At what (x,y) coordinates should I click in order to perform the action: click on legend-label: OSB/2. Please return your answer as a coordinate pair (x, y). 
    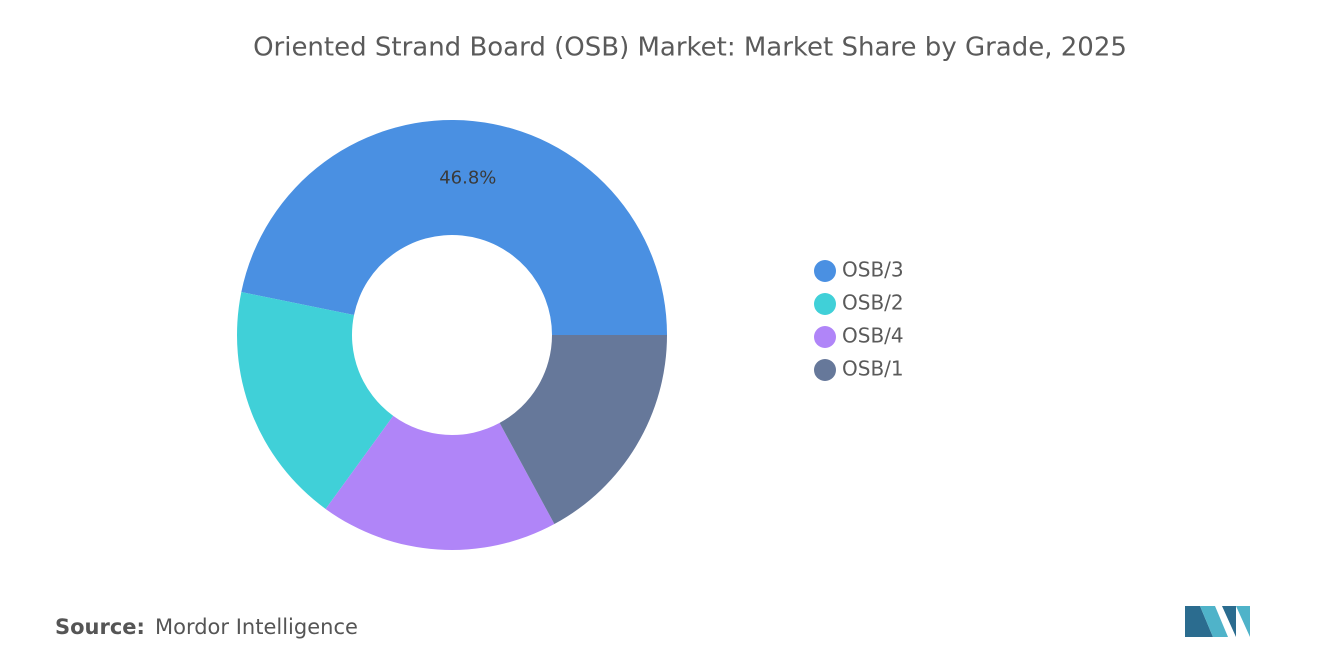
    Looking at the image, I should click on (873, 303).